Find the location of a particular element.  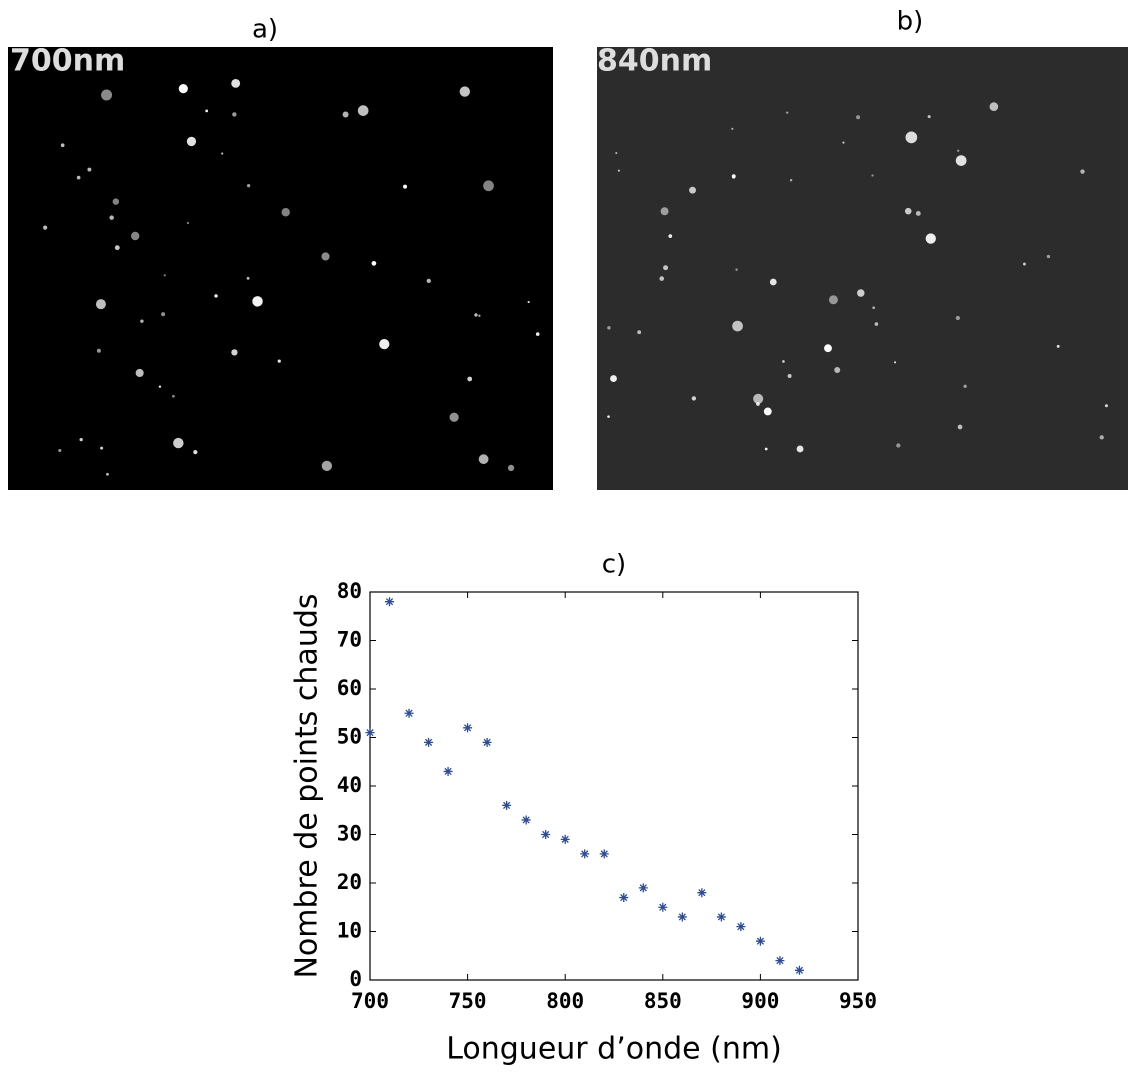

x-axis-label: Longueur d’onde (nm) is located at coordinates (614, 1049).